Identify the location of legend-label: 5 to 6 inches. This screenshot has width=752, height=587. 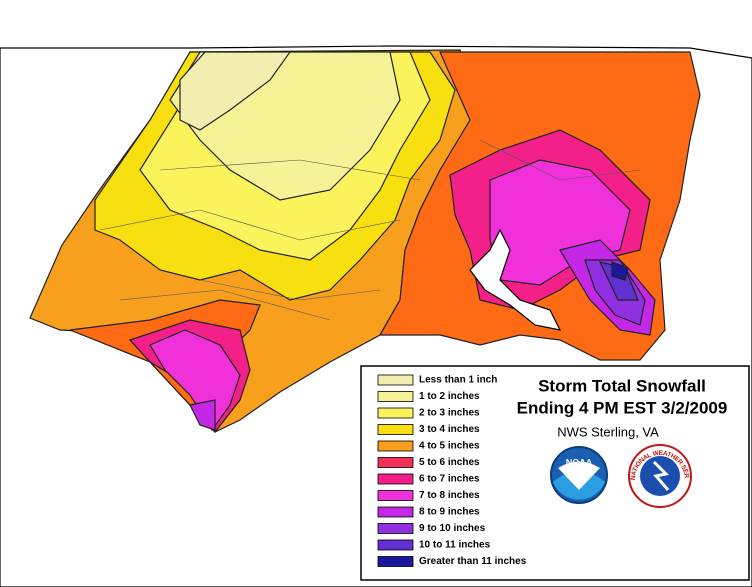
(449, 462).